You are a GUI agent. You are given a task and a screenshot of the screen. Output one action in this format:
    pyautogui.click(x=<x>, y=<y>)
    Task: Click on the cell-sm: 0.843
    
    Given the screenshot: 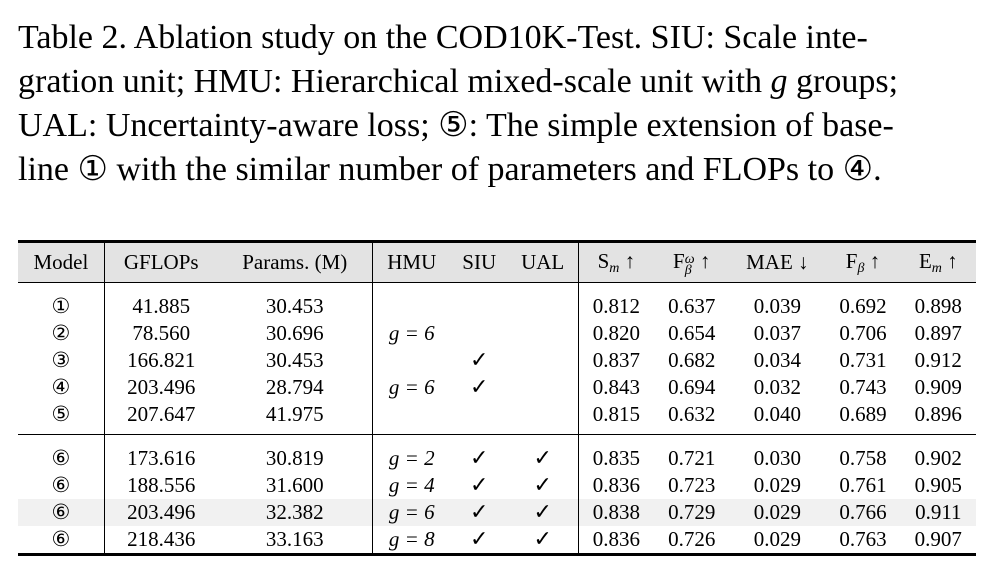 What is the action you would take?
    pyautogui.click(x=616, y=387)
    